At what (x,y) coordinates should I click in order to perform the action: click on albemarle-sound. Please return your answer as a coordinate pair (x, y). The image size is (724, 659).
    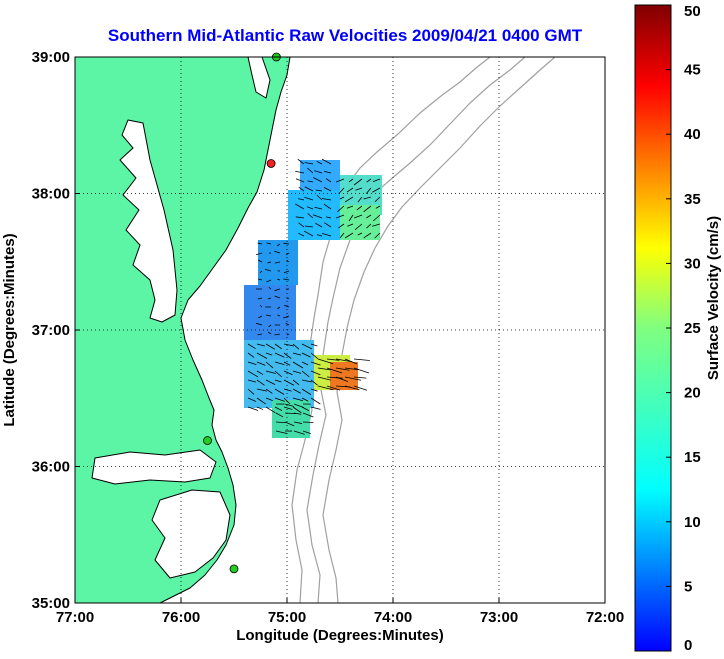
    Looking at the image, I should click on (154, 467).